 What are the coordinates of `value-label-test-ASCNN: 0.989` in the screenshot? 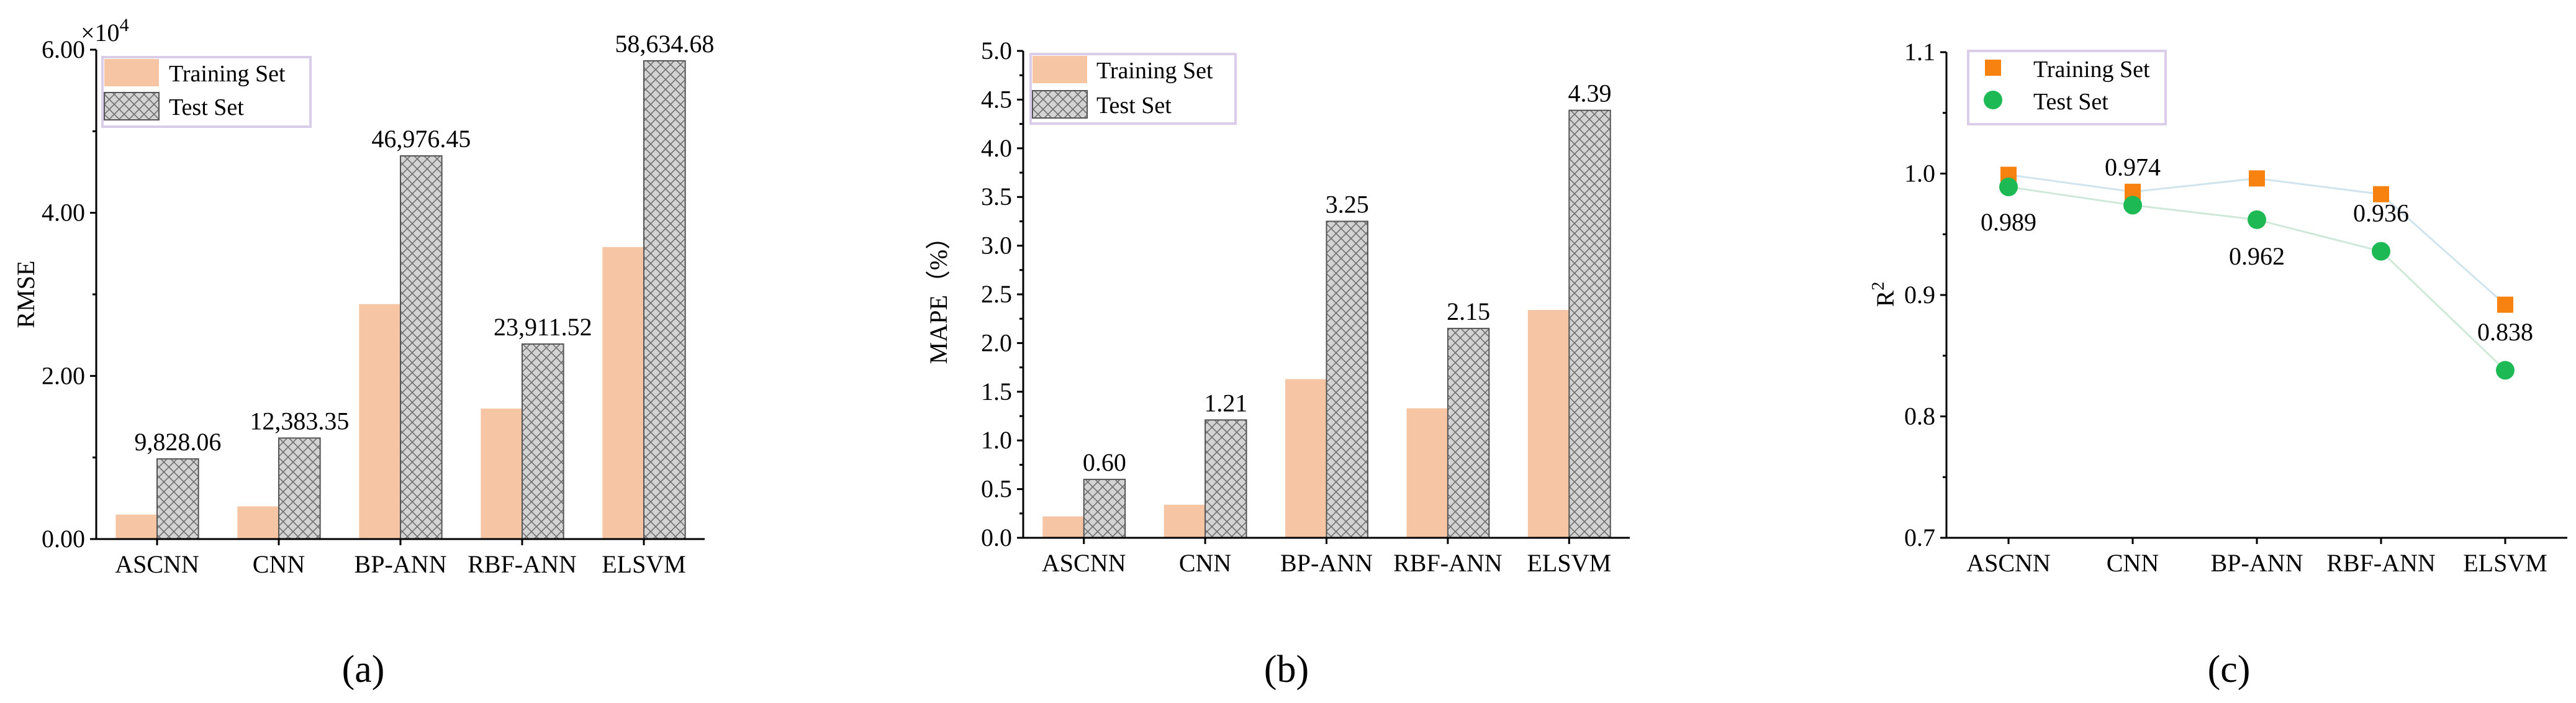 It's located at (2008, 222).